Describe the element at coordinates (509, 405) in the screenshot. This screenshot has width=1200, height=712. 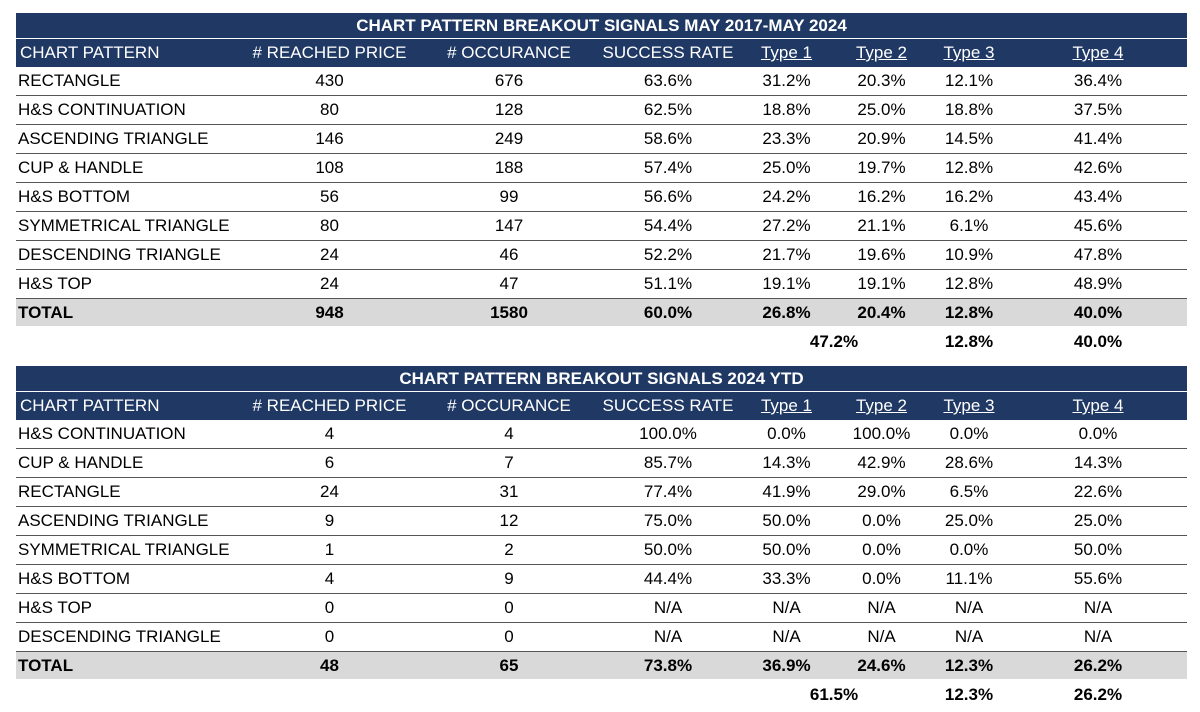
I see `column-header: # OCCURANCE` at that location.